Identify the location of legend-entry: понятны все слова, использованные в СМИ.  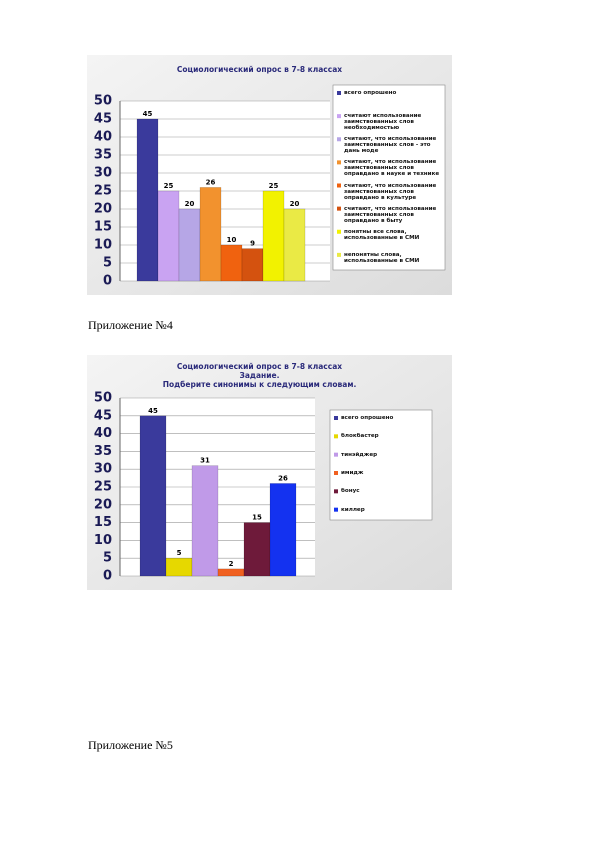
(382, 234).